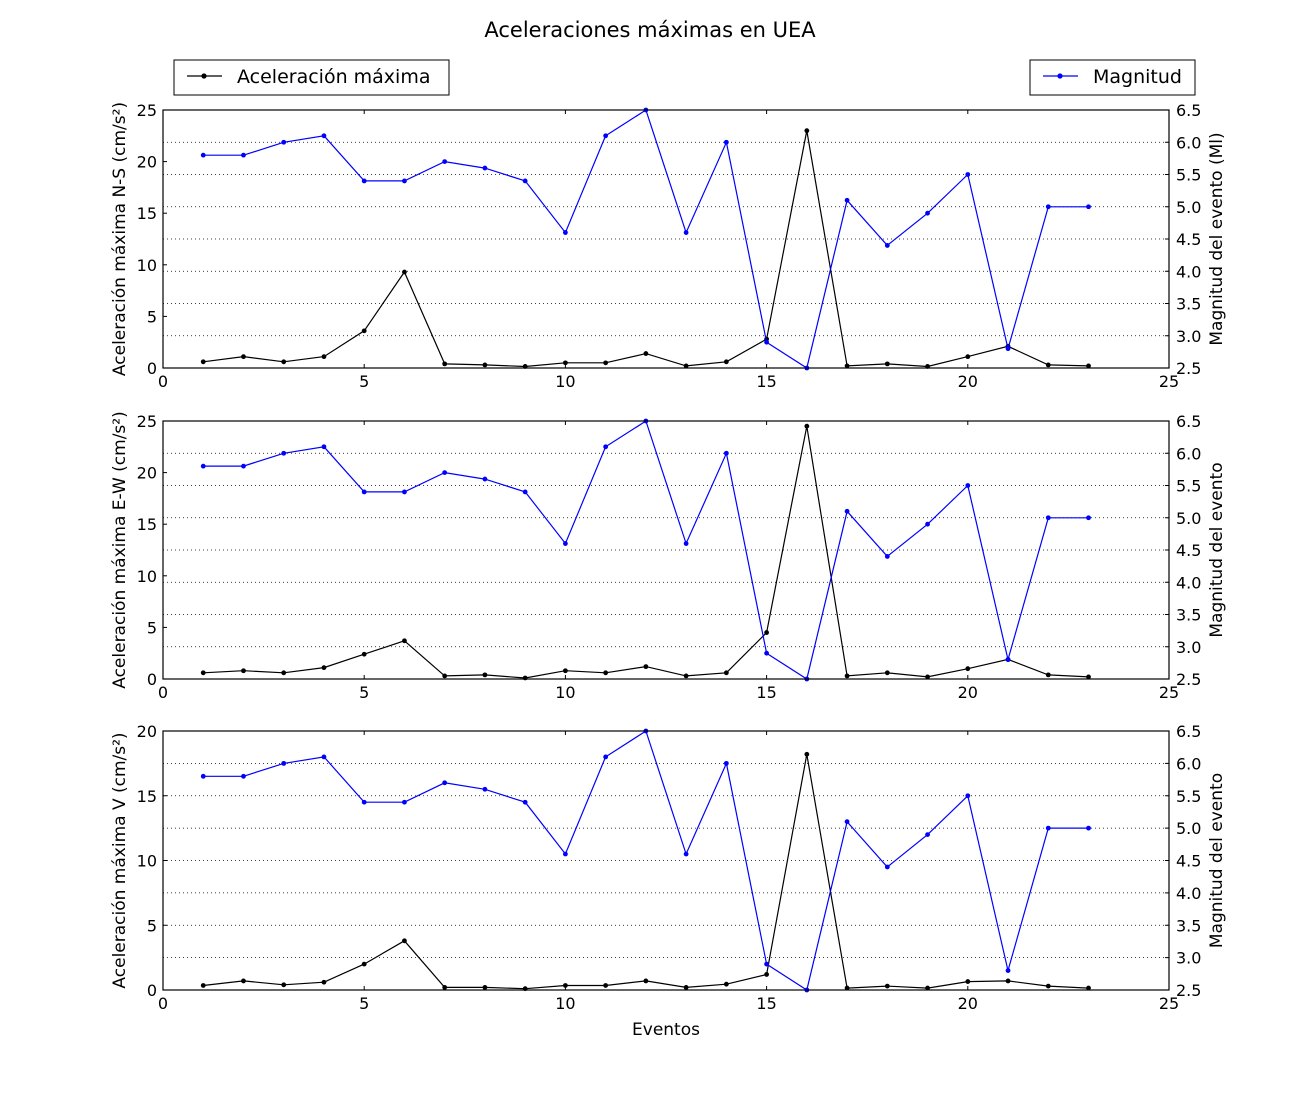 This screenshot has width=1300, height=1100. What do you see at coordinates (147, 421) in the screenshot?
I see `y-tick-label: 25` at bounding box center [147, 421].